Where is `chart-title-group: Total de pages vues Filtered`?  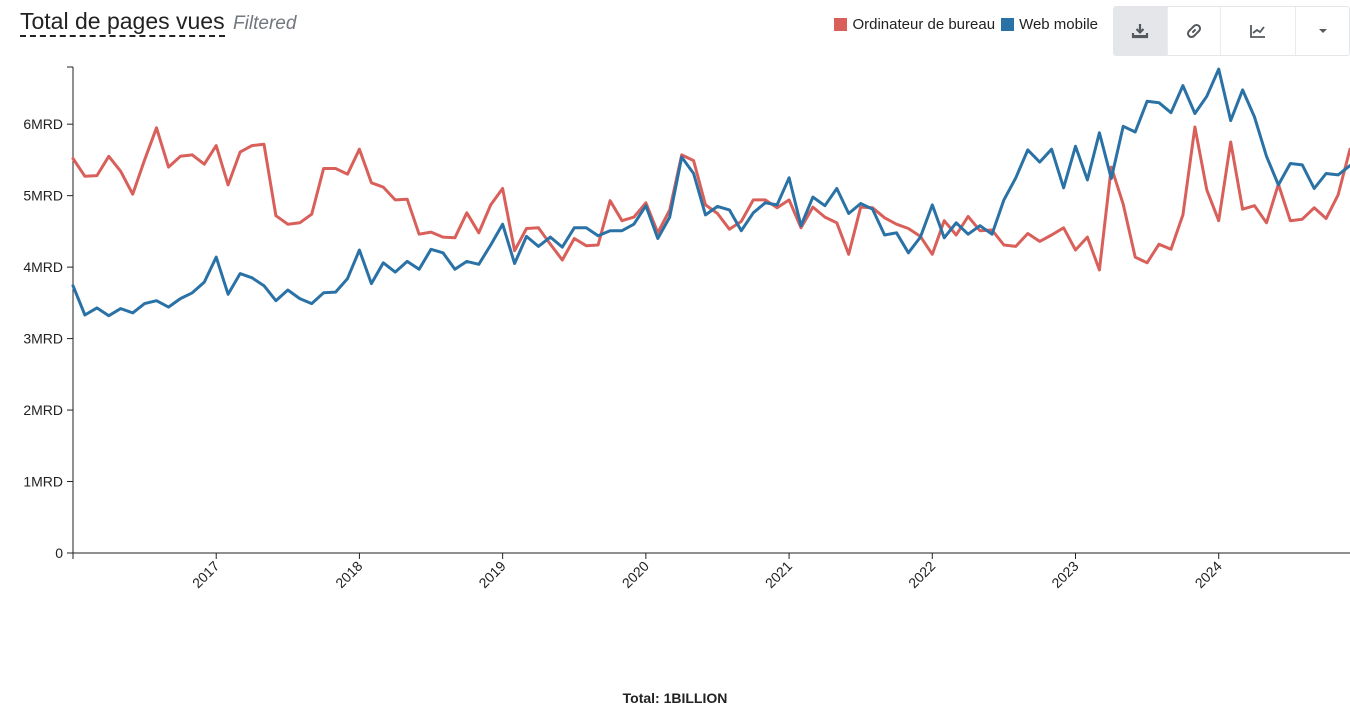
chart-title-group: Total de pages vues Filtered is located at coordinates (158, 22).